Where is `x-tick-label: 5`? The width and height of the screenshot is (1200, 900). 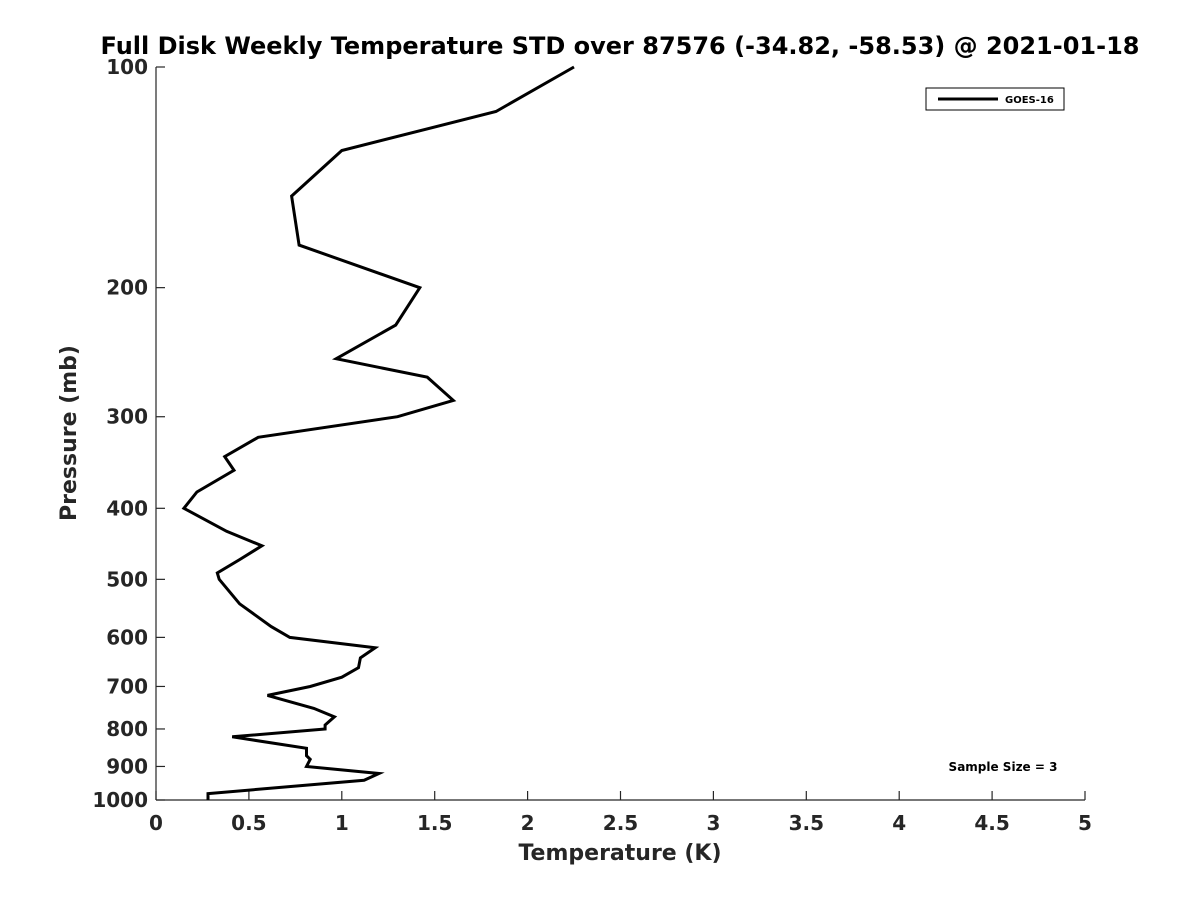
x-tick-label: 5 is located at coordinates (1085, 823).